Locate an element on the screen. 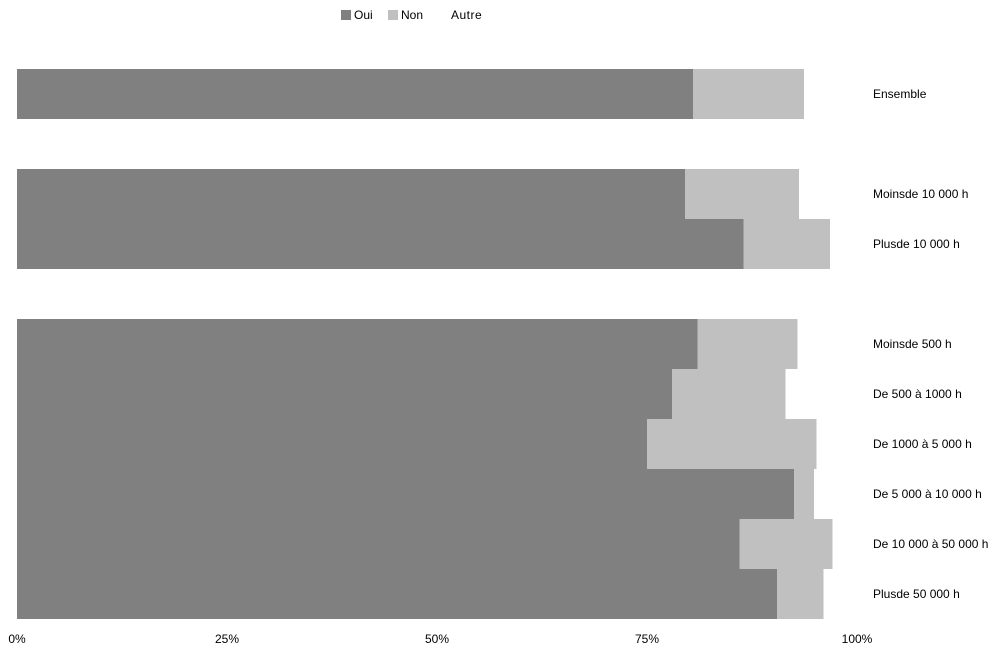  bar-non-moinsde-10-000-h is located at coordinates (741, 194).